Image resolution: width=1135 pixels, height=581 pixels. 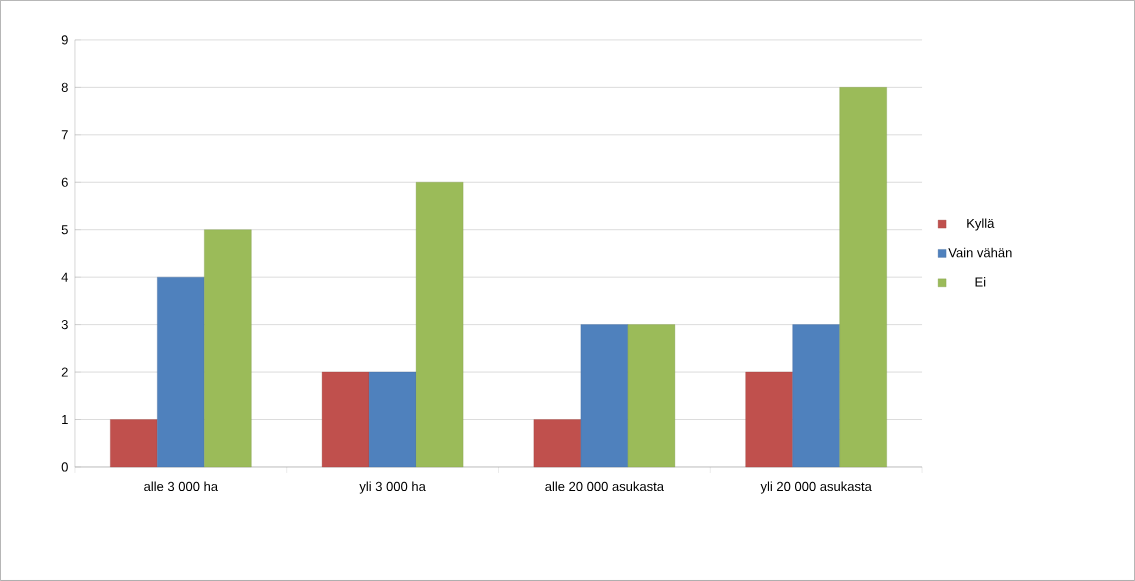 What do you see at coordinates (64, 182) in the screenshot?
I see `y-tick-label: 6` at bounding box center [64, 182].